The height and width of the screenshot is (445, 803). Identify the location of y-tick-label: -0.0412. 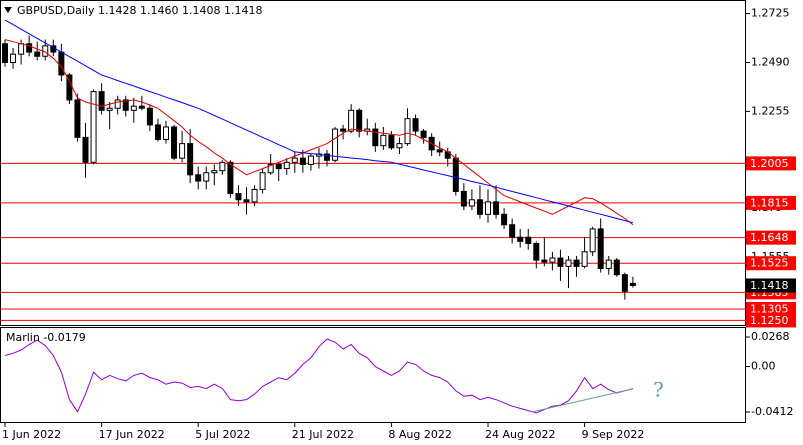
(772, 411).